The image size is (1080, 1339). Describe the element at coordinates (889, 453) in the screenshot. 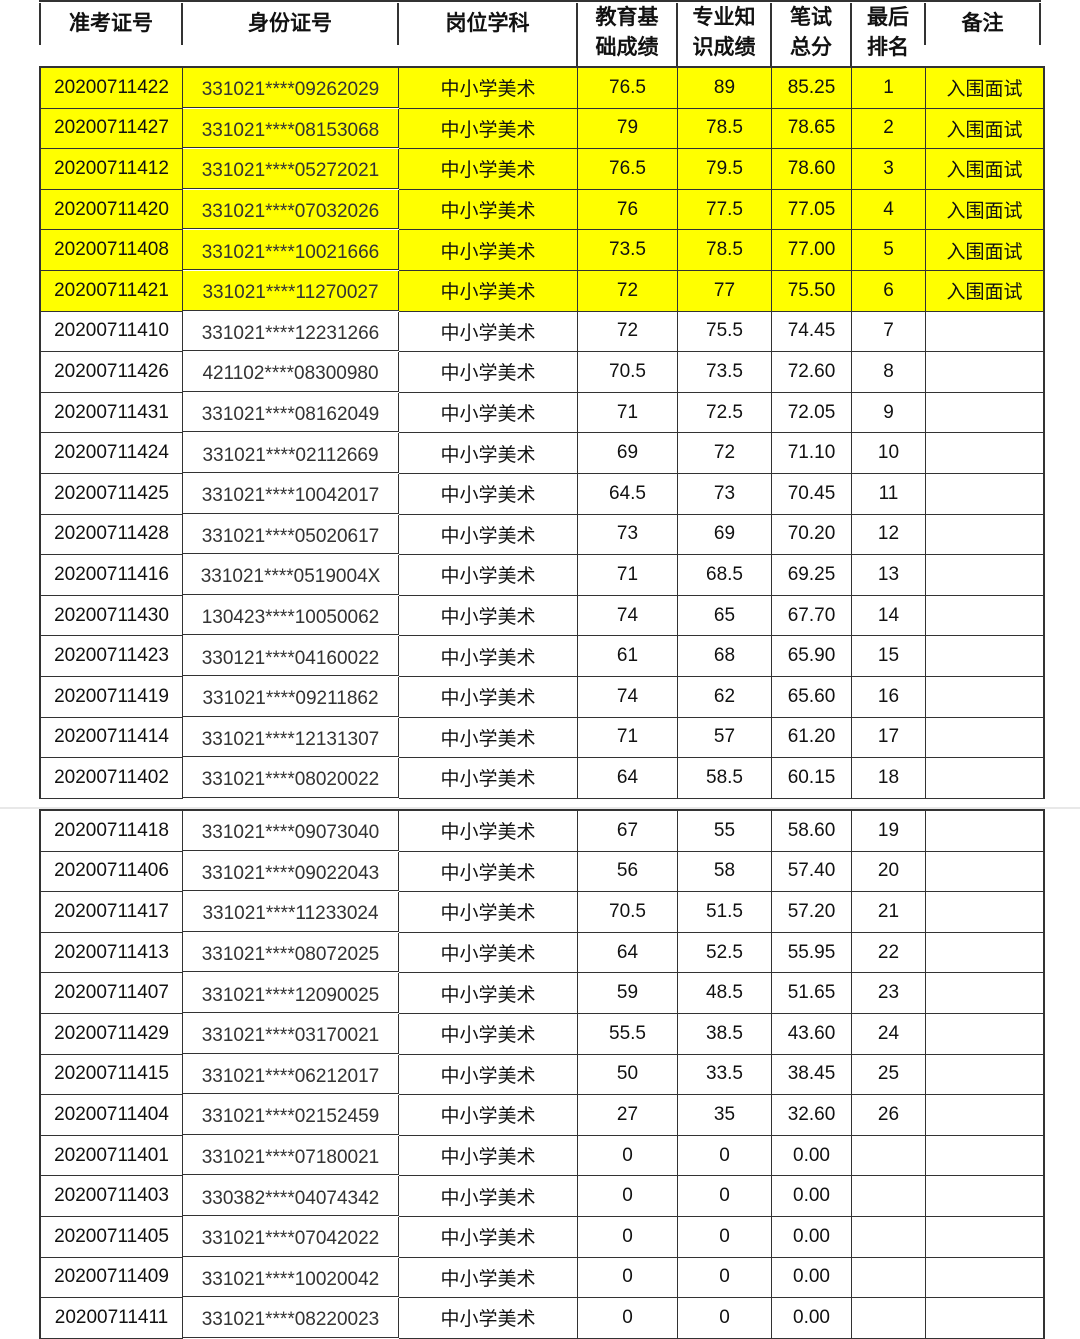

I see `cell-final-rank: 10` at that location.